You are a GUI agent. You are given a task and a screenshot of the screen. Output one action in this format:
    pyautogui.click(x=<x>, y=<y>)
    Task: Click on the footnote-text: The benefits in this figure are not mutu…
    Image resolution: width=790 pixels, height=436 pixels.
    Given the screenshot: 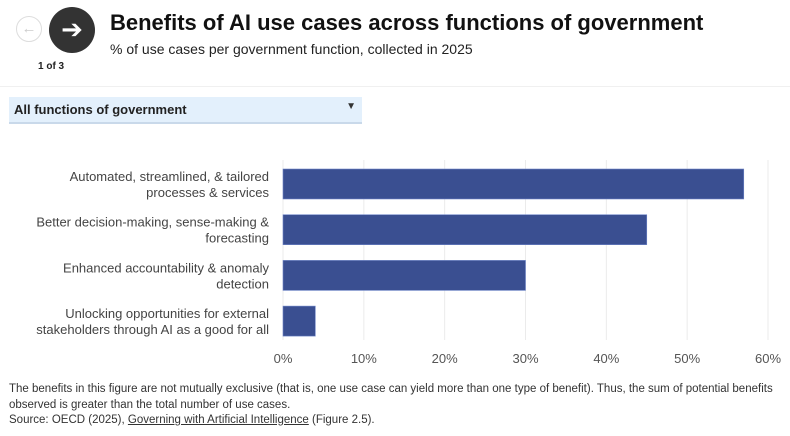 What is the action you would take?
    pyautogui.click(x=391, y=397)
    